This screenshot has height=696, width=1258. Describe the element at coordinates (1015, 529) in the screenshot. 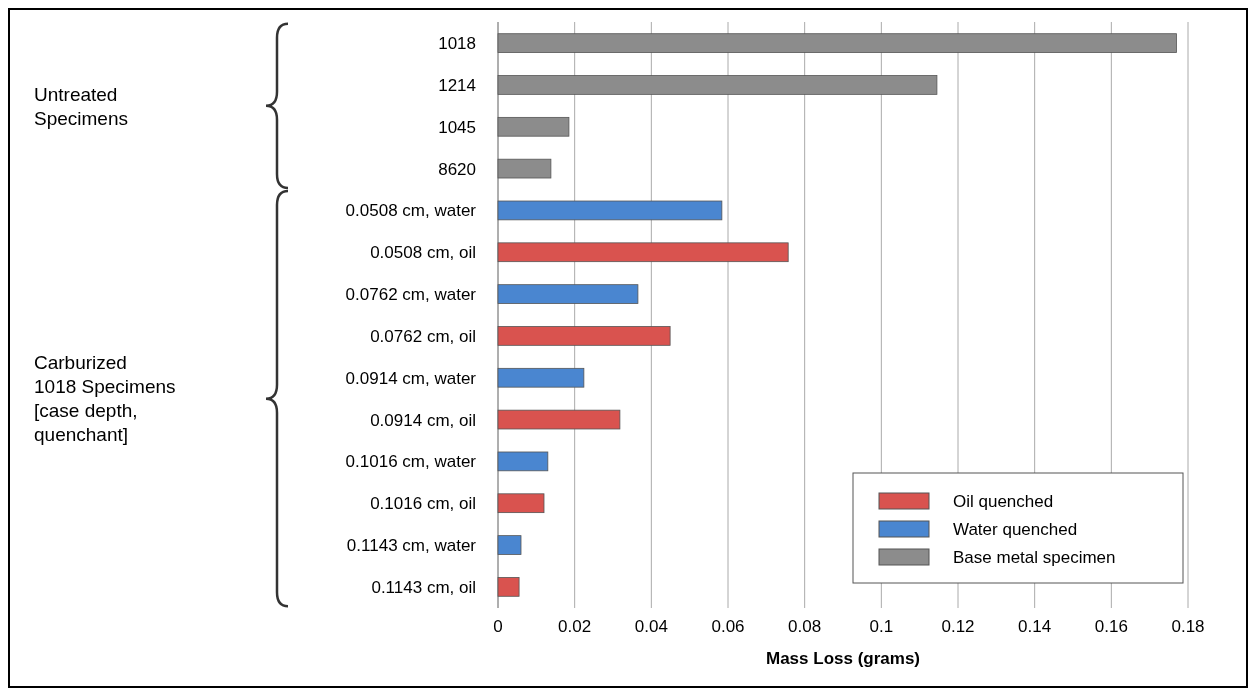

I see `legend-label: Water quenched` at that location.